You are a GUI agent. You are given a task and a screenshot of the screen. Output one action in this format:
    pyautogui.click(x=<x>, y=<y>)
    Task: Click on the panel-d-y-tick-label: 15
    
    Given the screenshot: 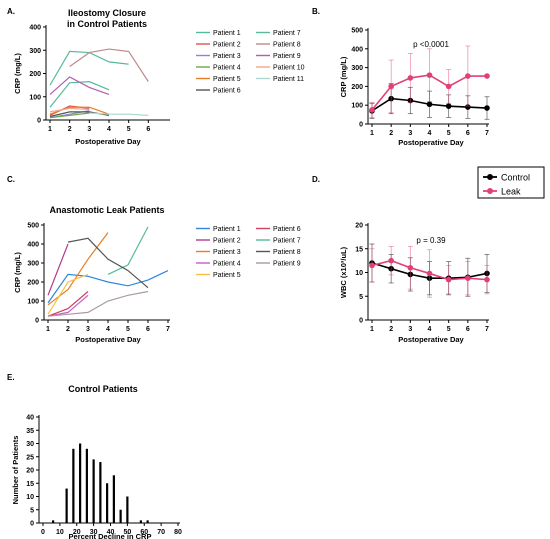 What is the action you would take?
    pyautogui.click(x=359, y=249)
    